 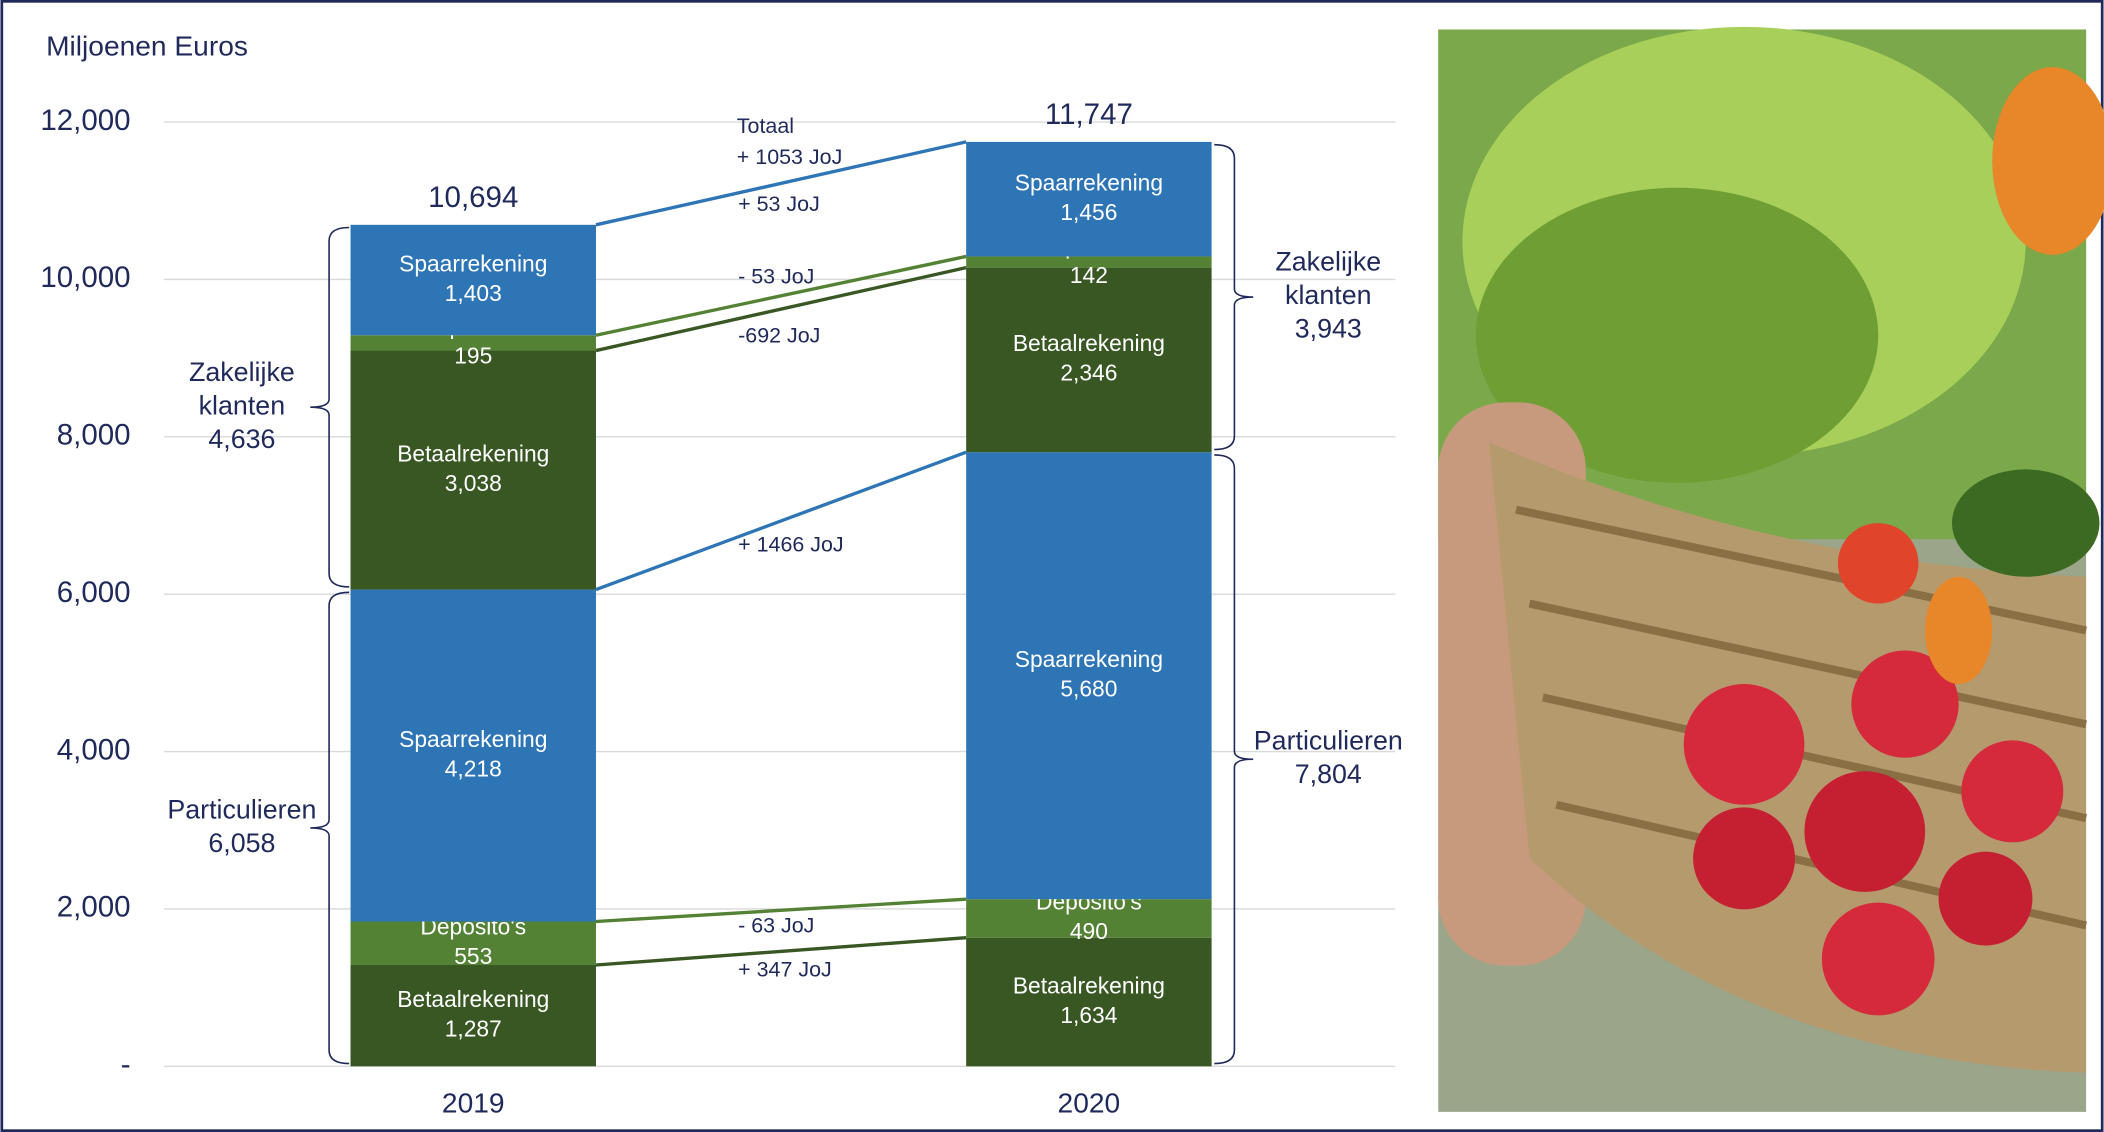 I want to click on segment-value: 4,218, so click(x=473, y=768).